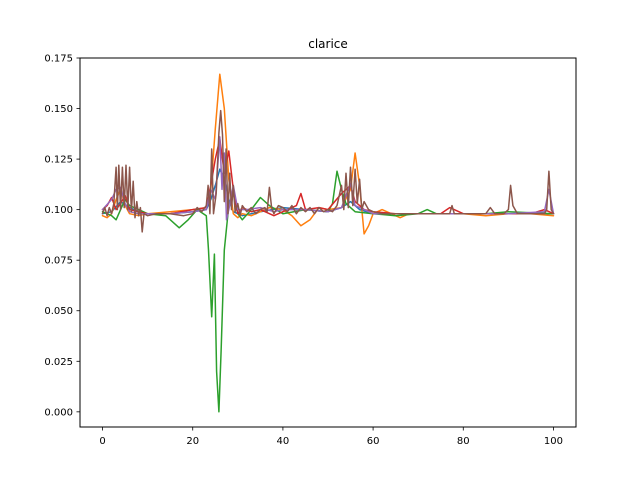  I want to click on y-tick-label: 0.175, so click(58, 59).